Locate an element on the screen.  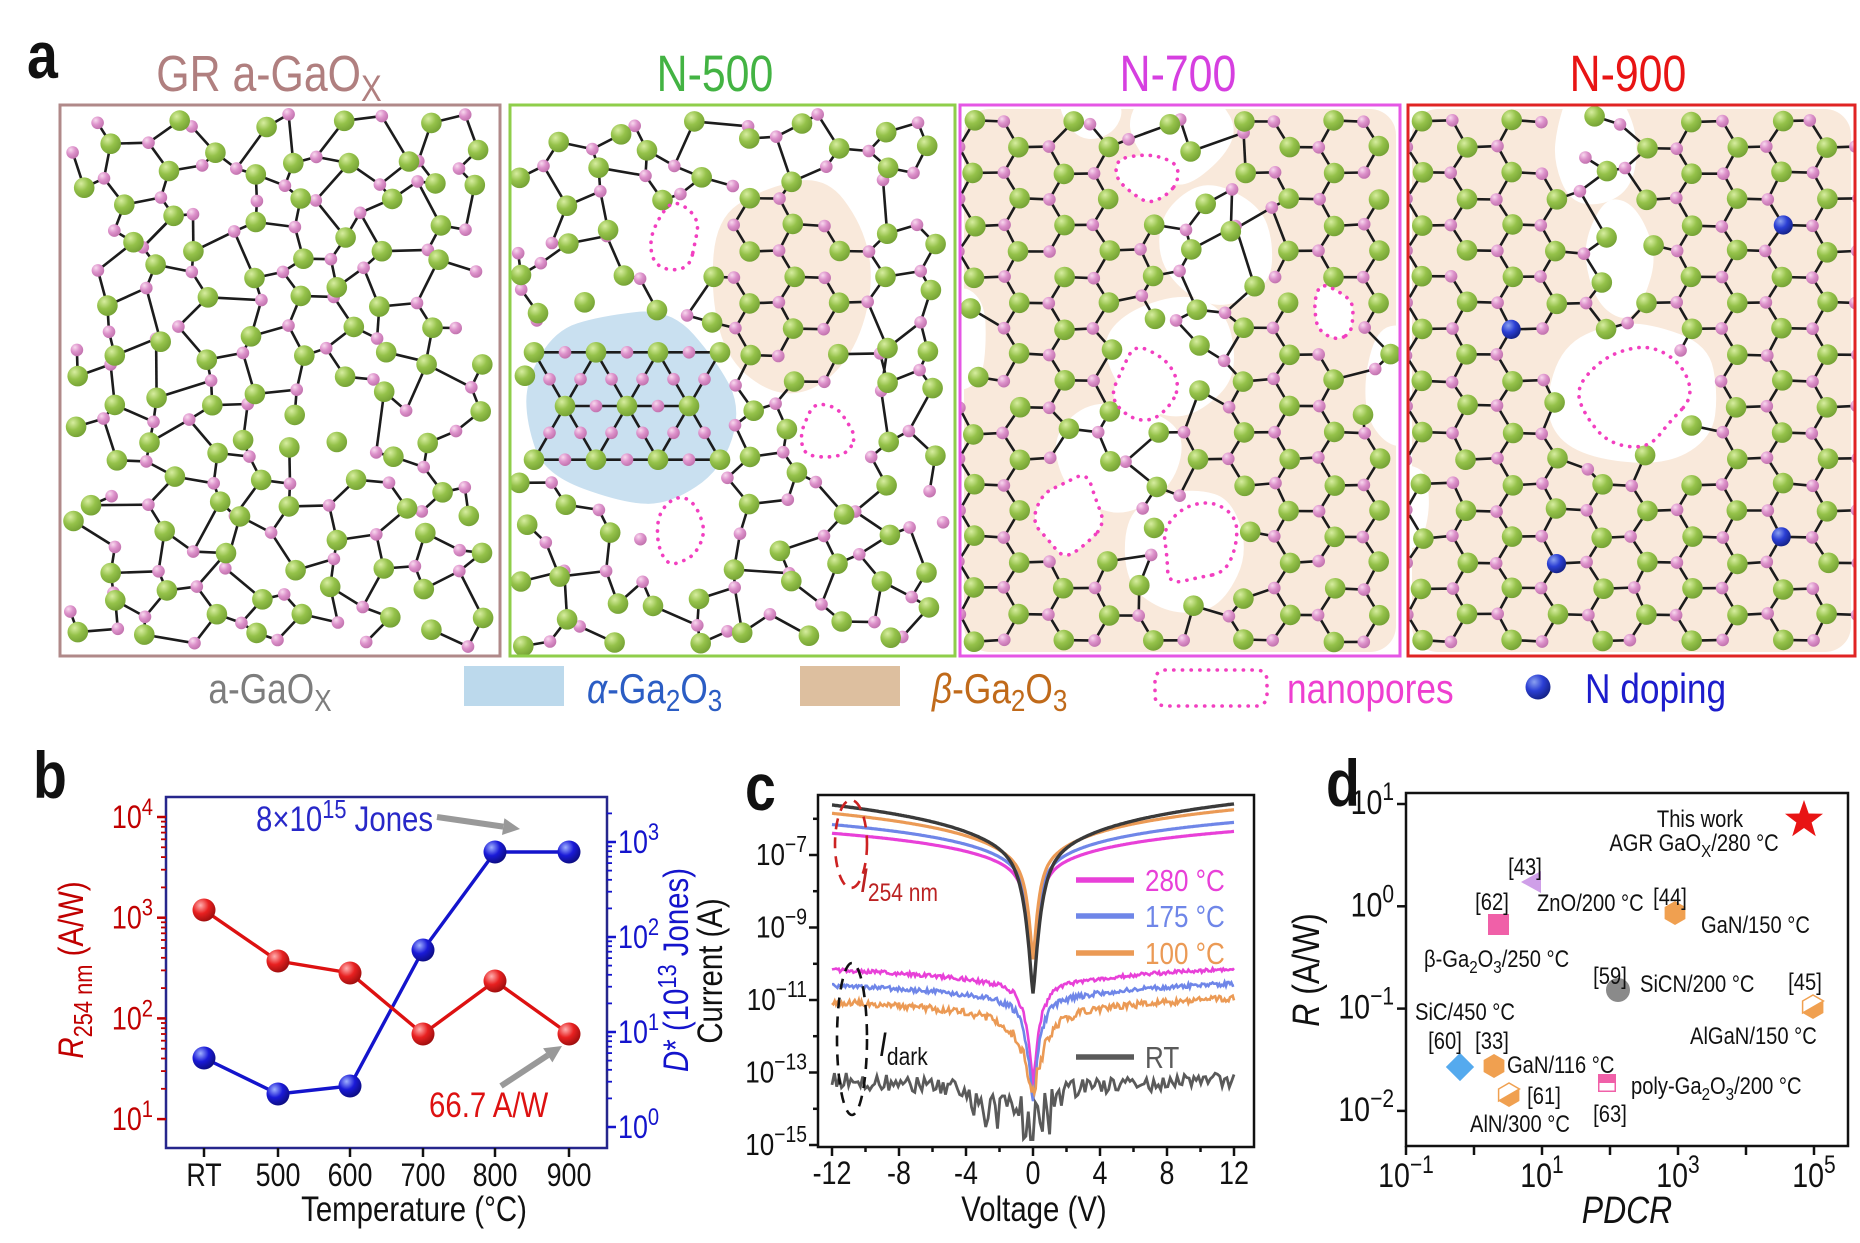
svg-text: 175 °C is located at coordinates (1185, 917).